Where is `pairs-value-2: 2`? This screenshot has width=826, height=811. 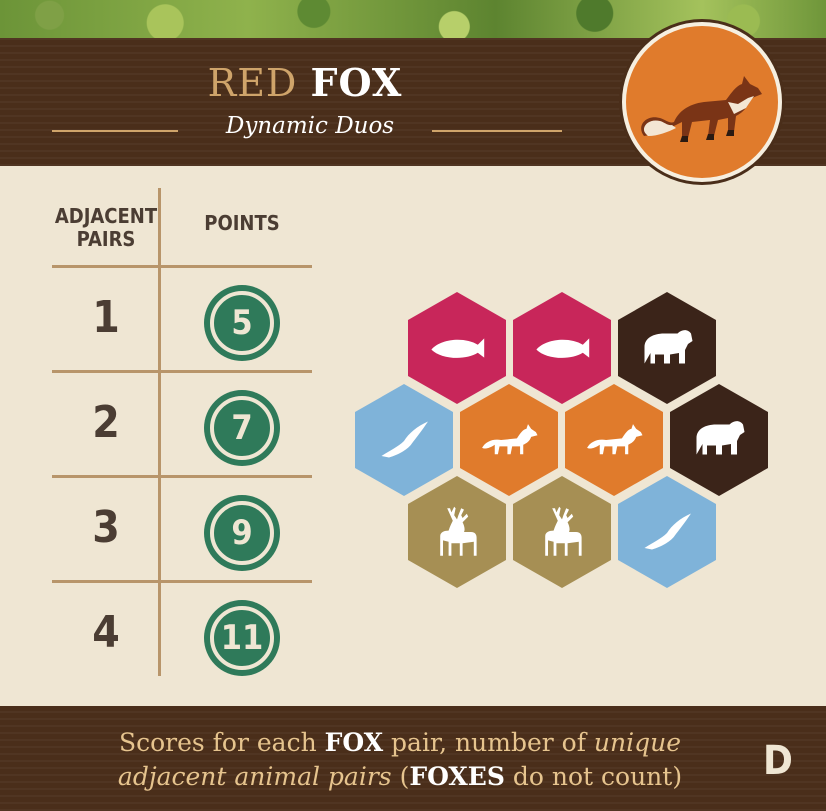 pairs-value-2: 2 is located at coordinates (106, 422).